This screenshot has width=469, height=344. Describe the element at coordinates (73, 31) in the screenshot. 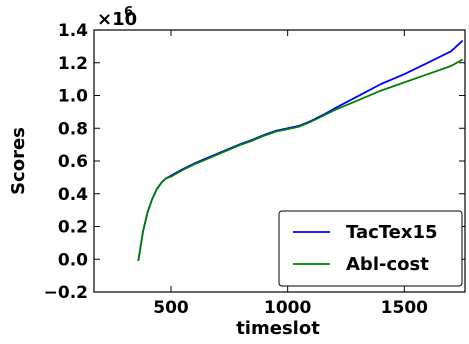

I see `y-tick-label: 1.4` at that location.